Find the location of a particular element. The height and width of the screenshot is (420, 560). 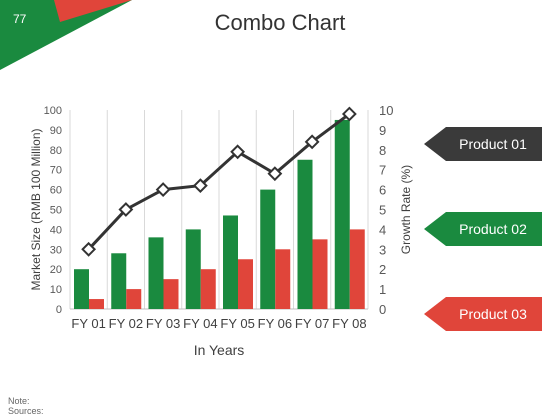

y-tick-label: 10 is located at coordinates (56, 290).